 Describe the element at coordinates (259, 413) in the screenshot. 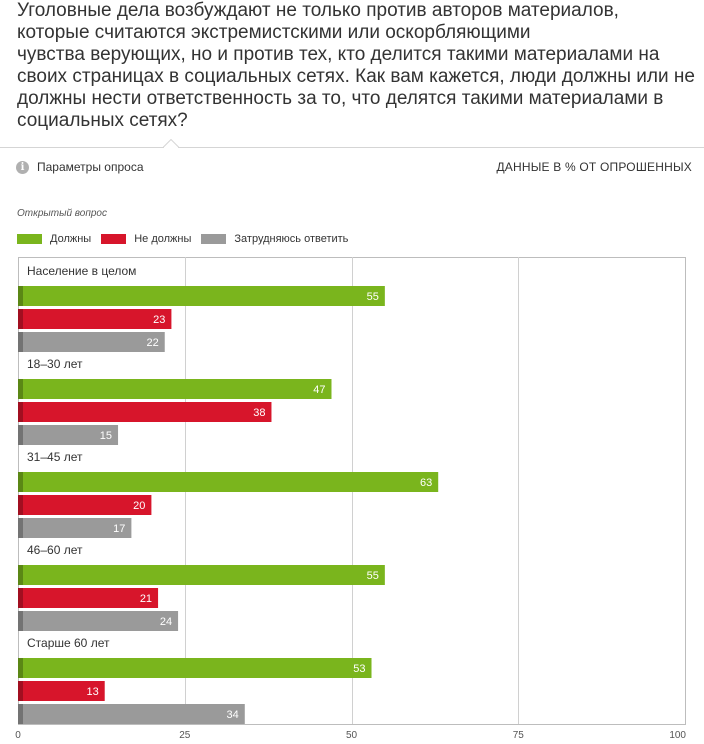

I see `bar-value-label: 38` at that location.